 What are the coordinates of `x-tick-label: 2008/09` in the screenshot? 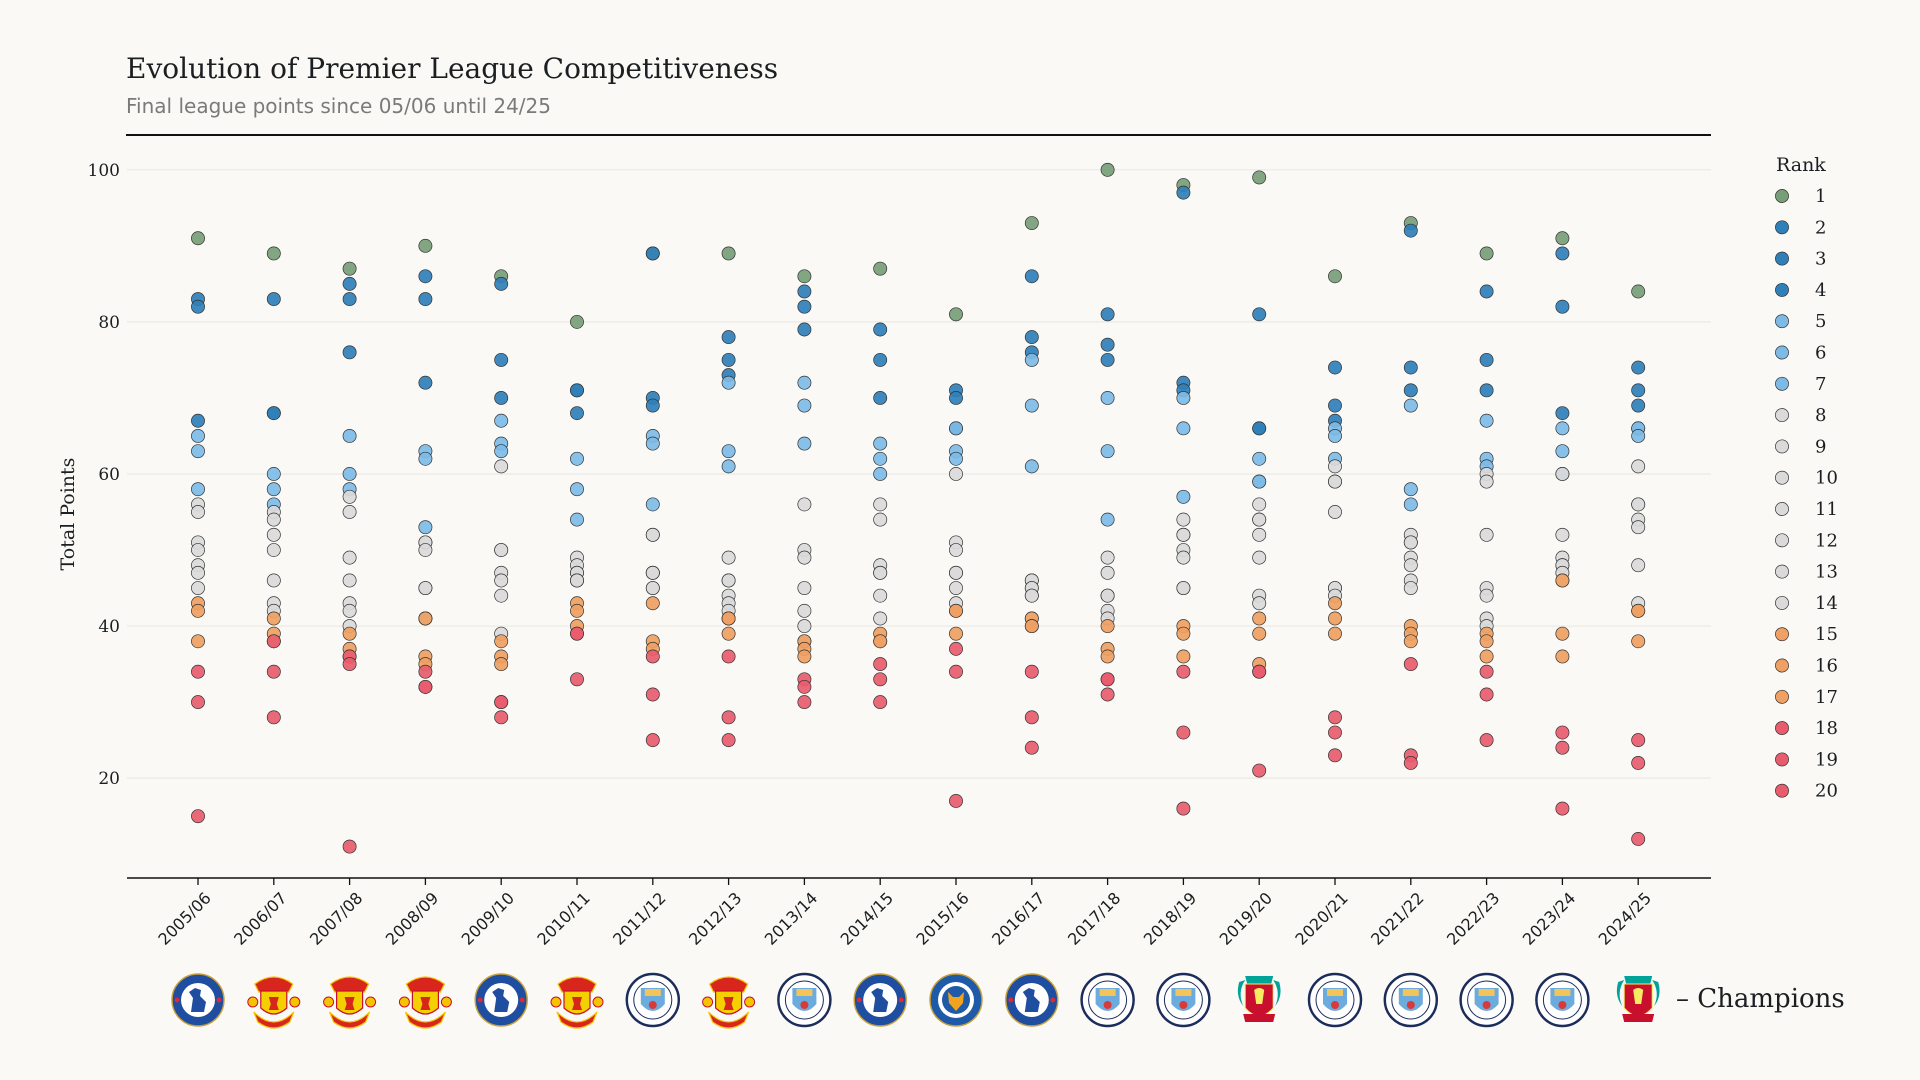 It's located at (412, 918).